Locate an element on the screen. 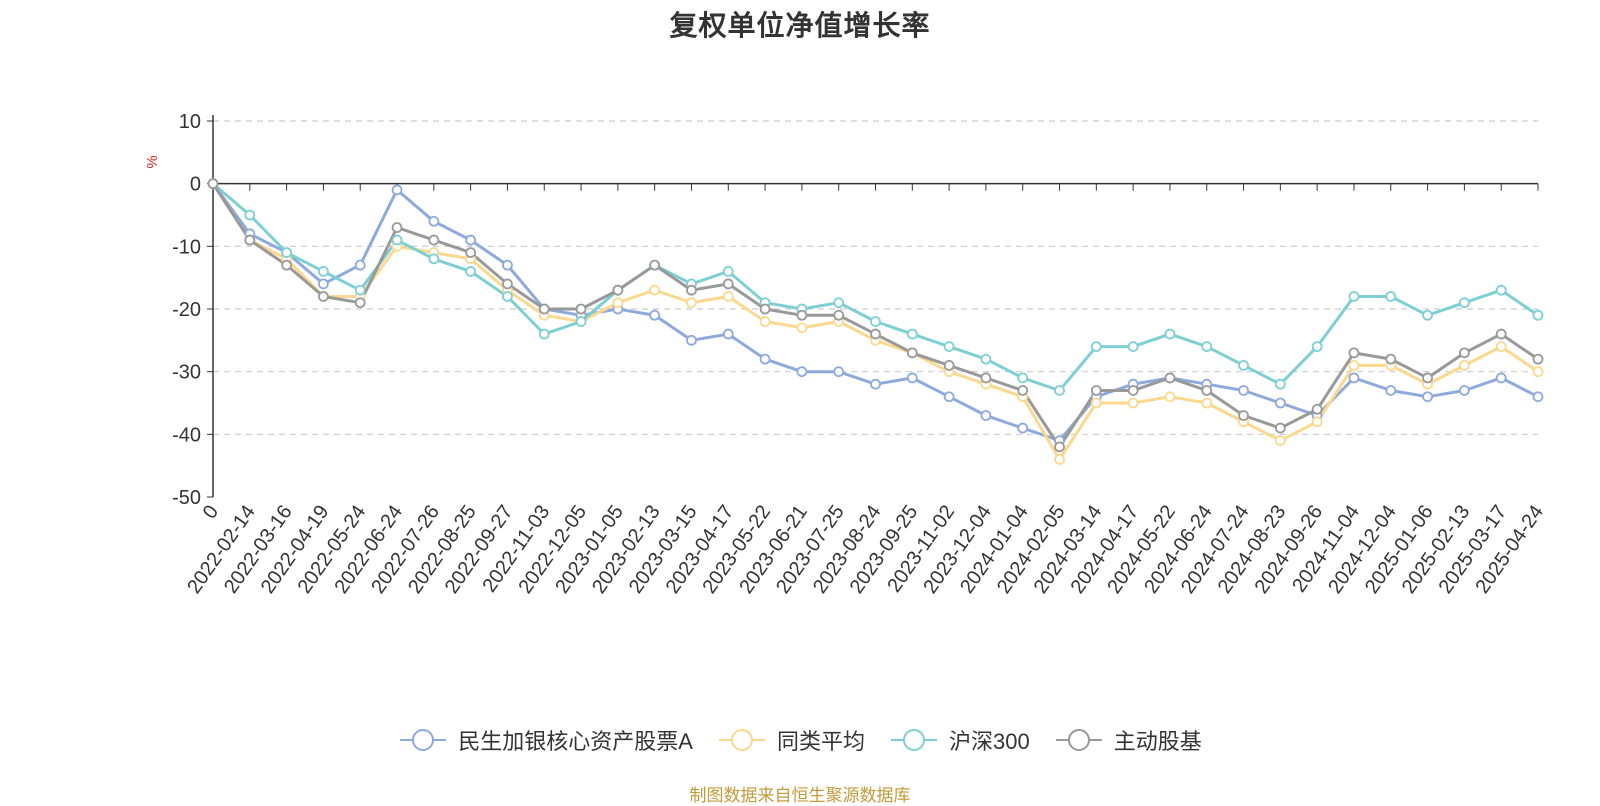 The height and width of the screenshot is (806, 1600). legend-label: 民生加银核心资产股票A is located at coordinates (575, 741).